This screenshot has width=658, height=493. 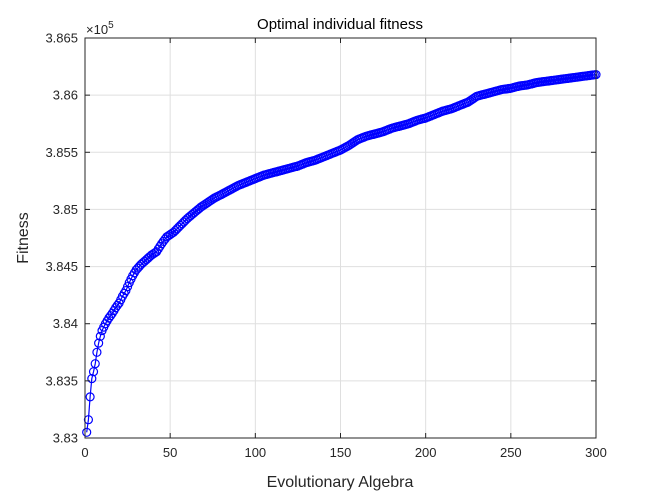 I want to click on y-axis-label: Fitness, so click(x=23, y=238).